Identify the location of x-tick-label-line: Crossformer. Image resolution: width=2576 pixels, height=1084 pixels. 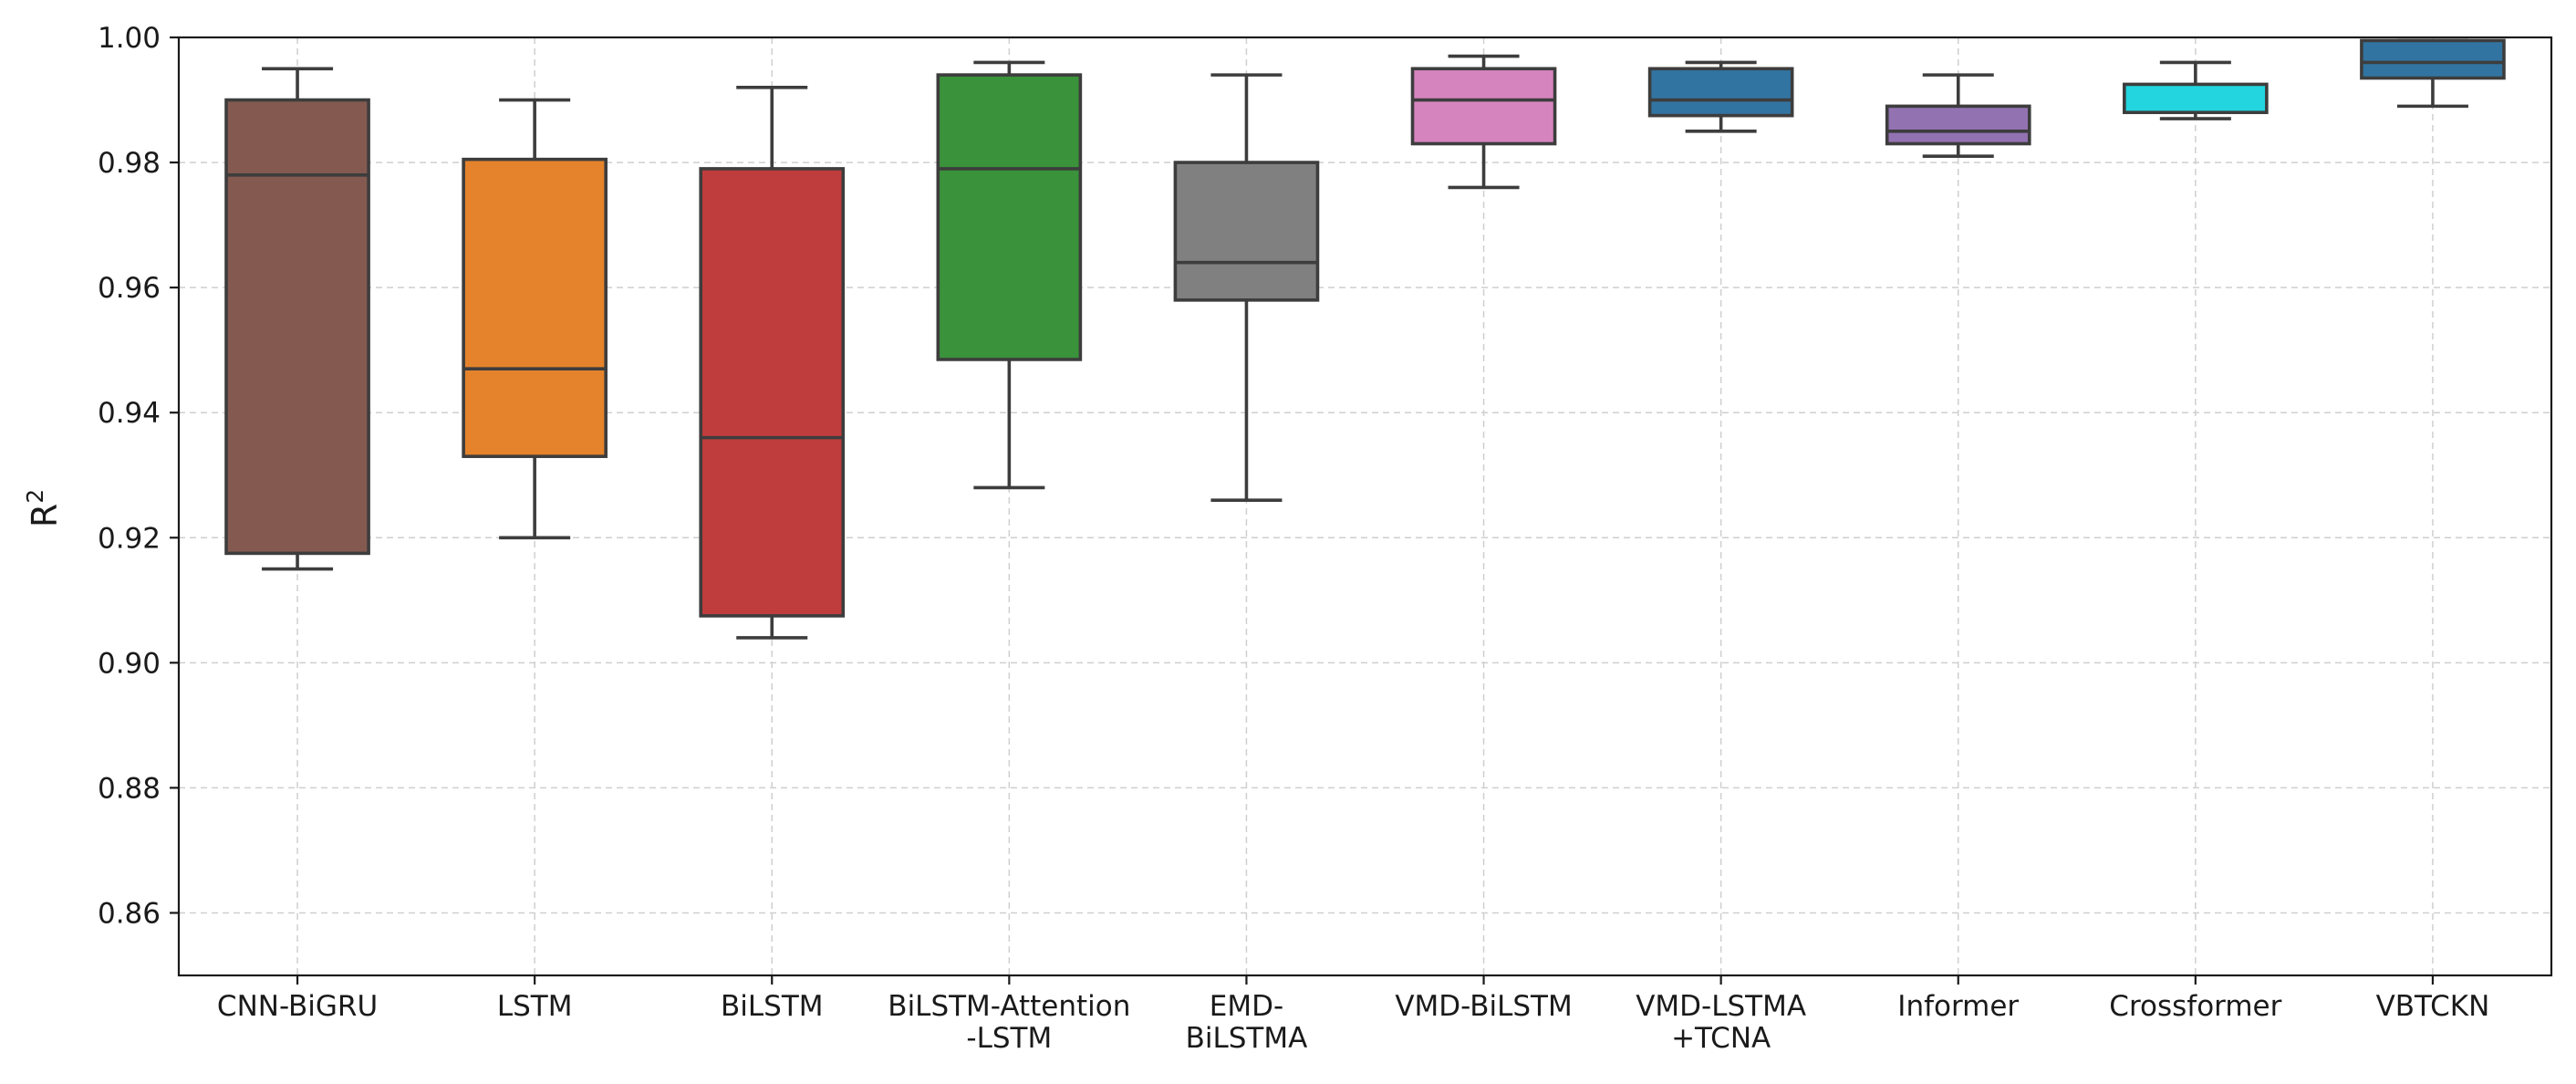
(2195, 1007).